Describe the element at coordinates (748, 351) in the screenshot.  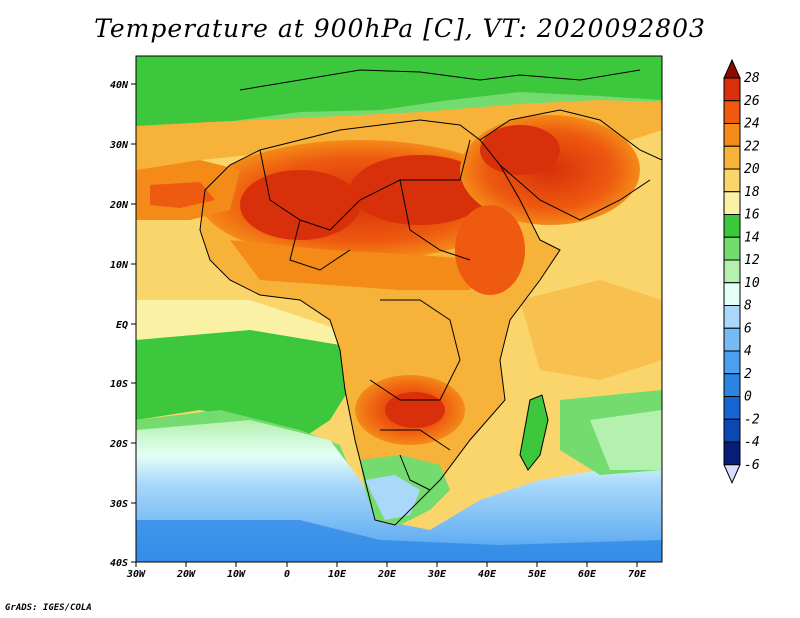
I see `colorbar-label: 4` at that location.